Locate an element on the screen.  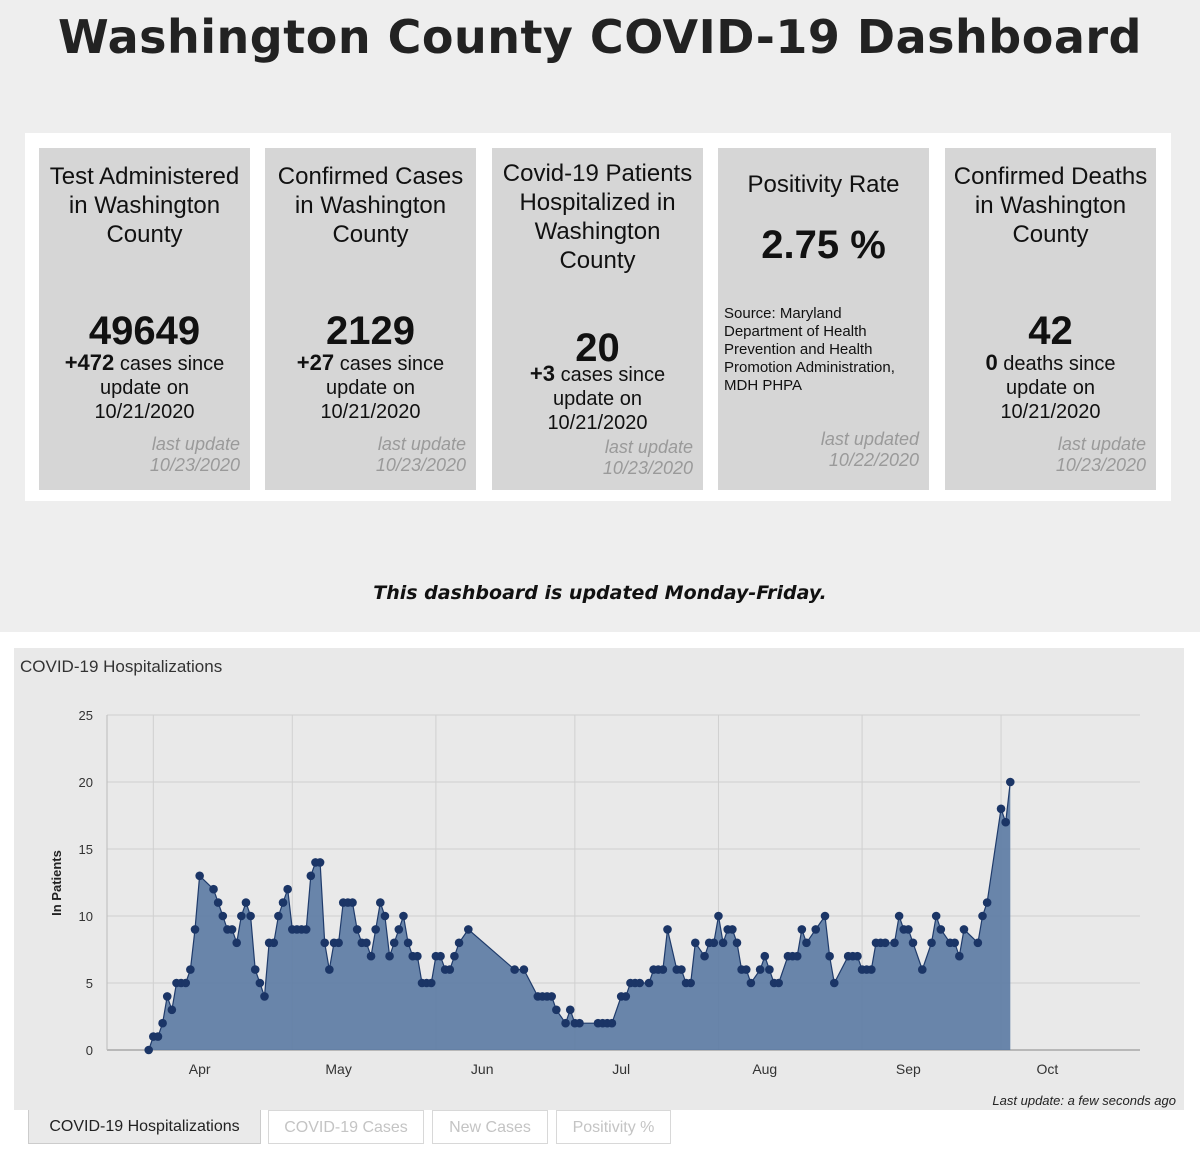
tab-positivity: Positivity % is located at coordinates (613, 1127).